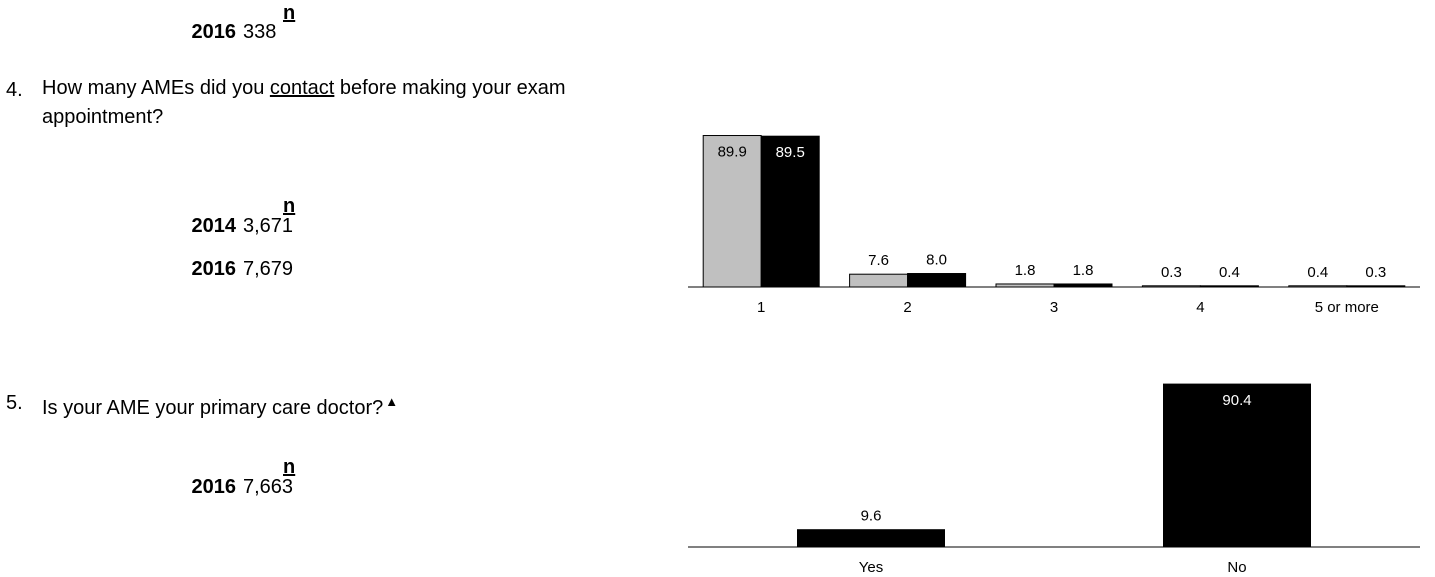  What do you see at coordinates (1054, 307) in the screenshot?
I see `x-tick-label: 3` at bounding box center [1054, 307].